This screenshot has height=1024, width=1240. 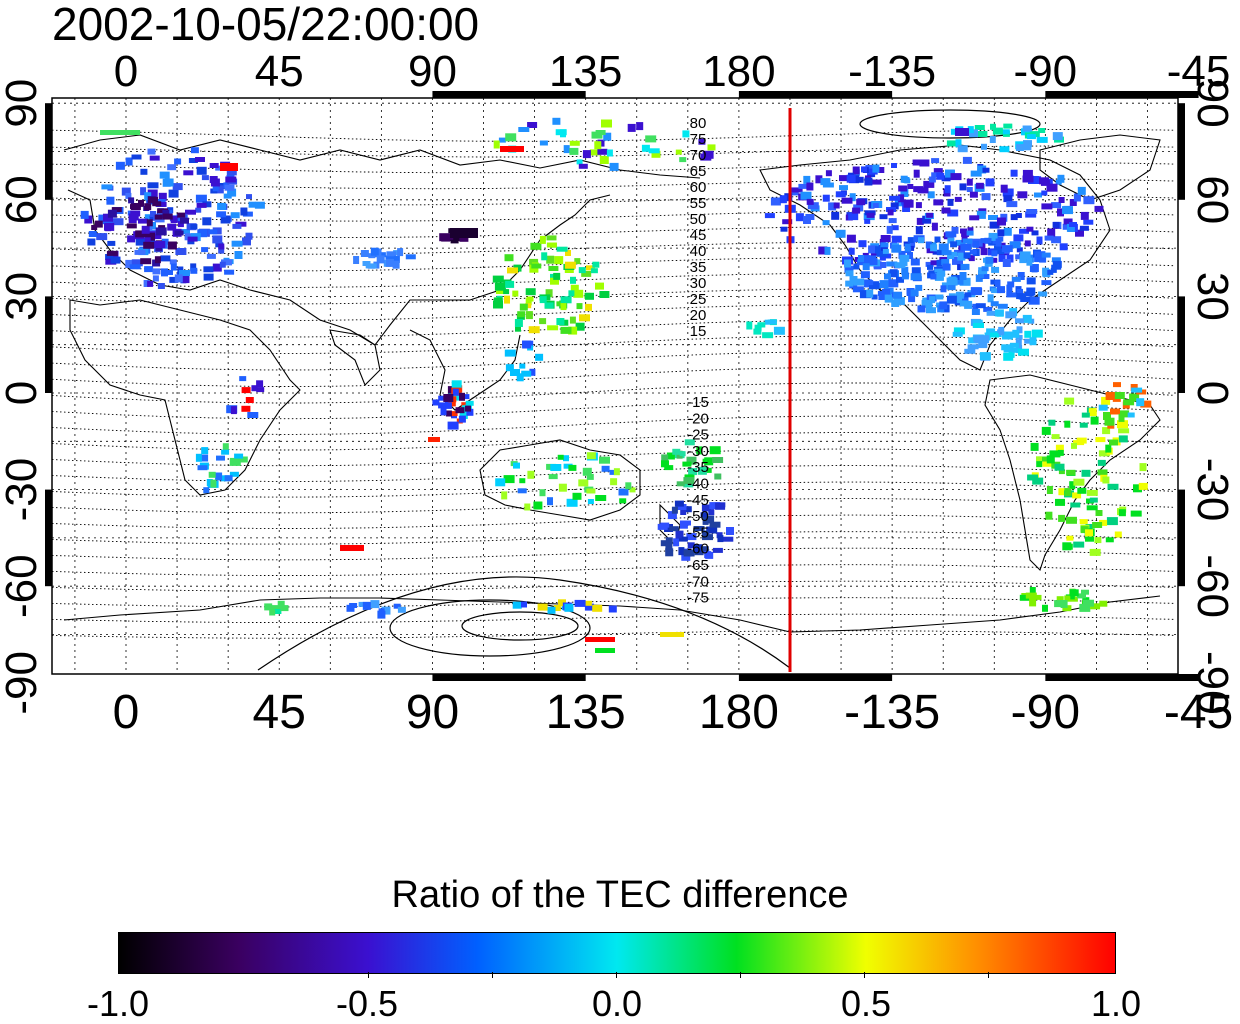 What do you see at coordinates (698, 331) in the screenshot?
I see `contour-label: 15` at bounding box center [698, 331].